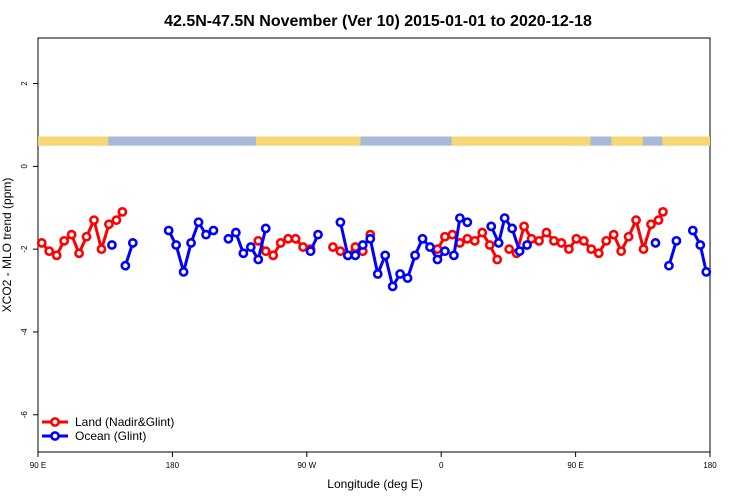 The width and height of the screenshot is (750, 500). Describe the element at coordinates (7, 245) in the screenshot. I see `y-axis-label: XCO2 - MLO trend (ppm)` at that location.